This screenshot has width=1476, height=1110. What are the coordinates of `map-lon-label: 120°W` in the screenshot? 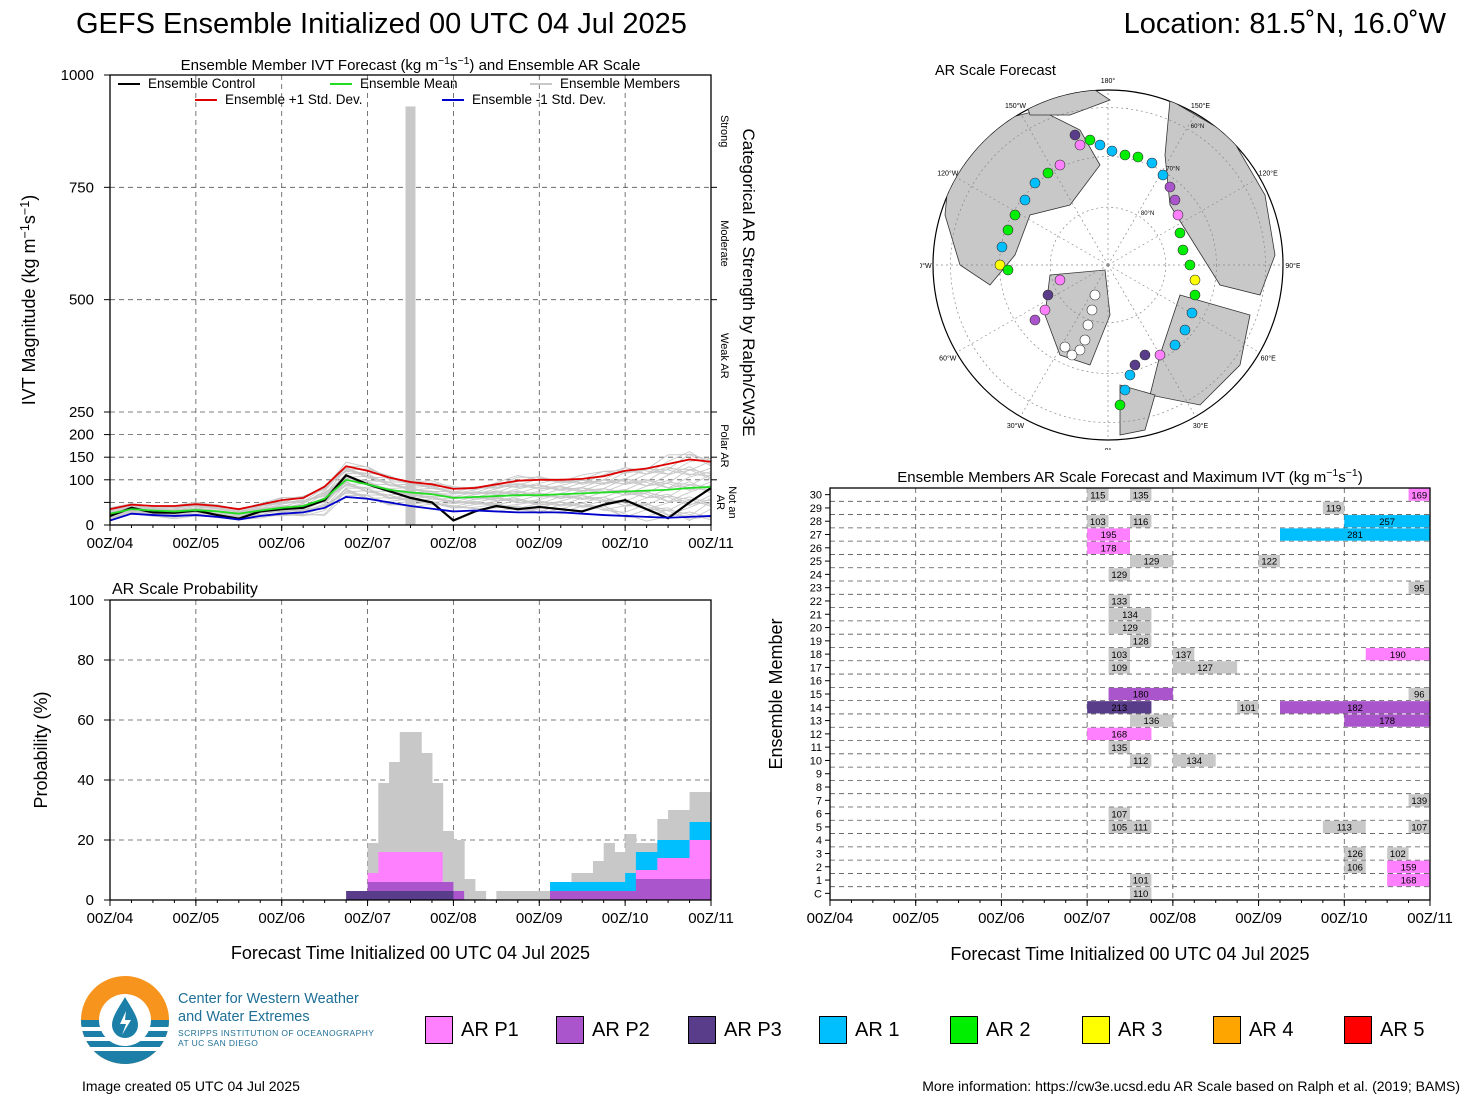 It's located at (947, 174).